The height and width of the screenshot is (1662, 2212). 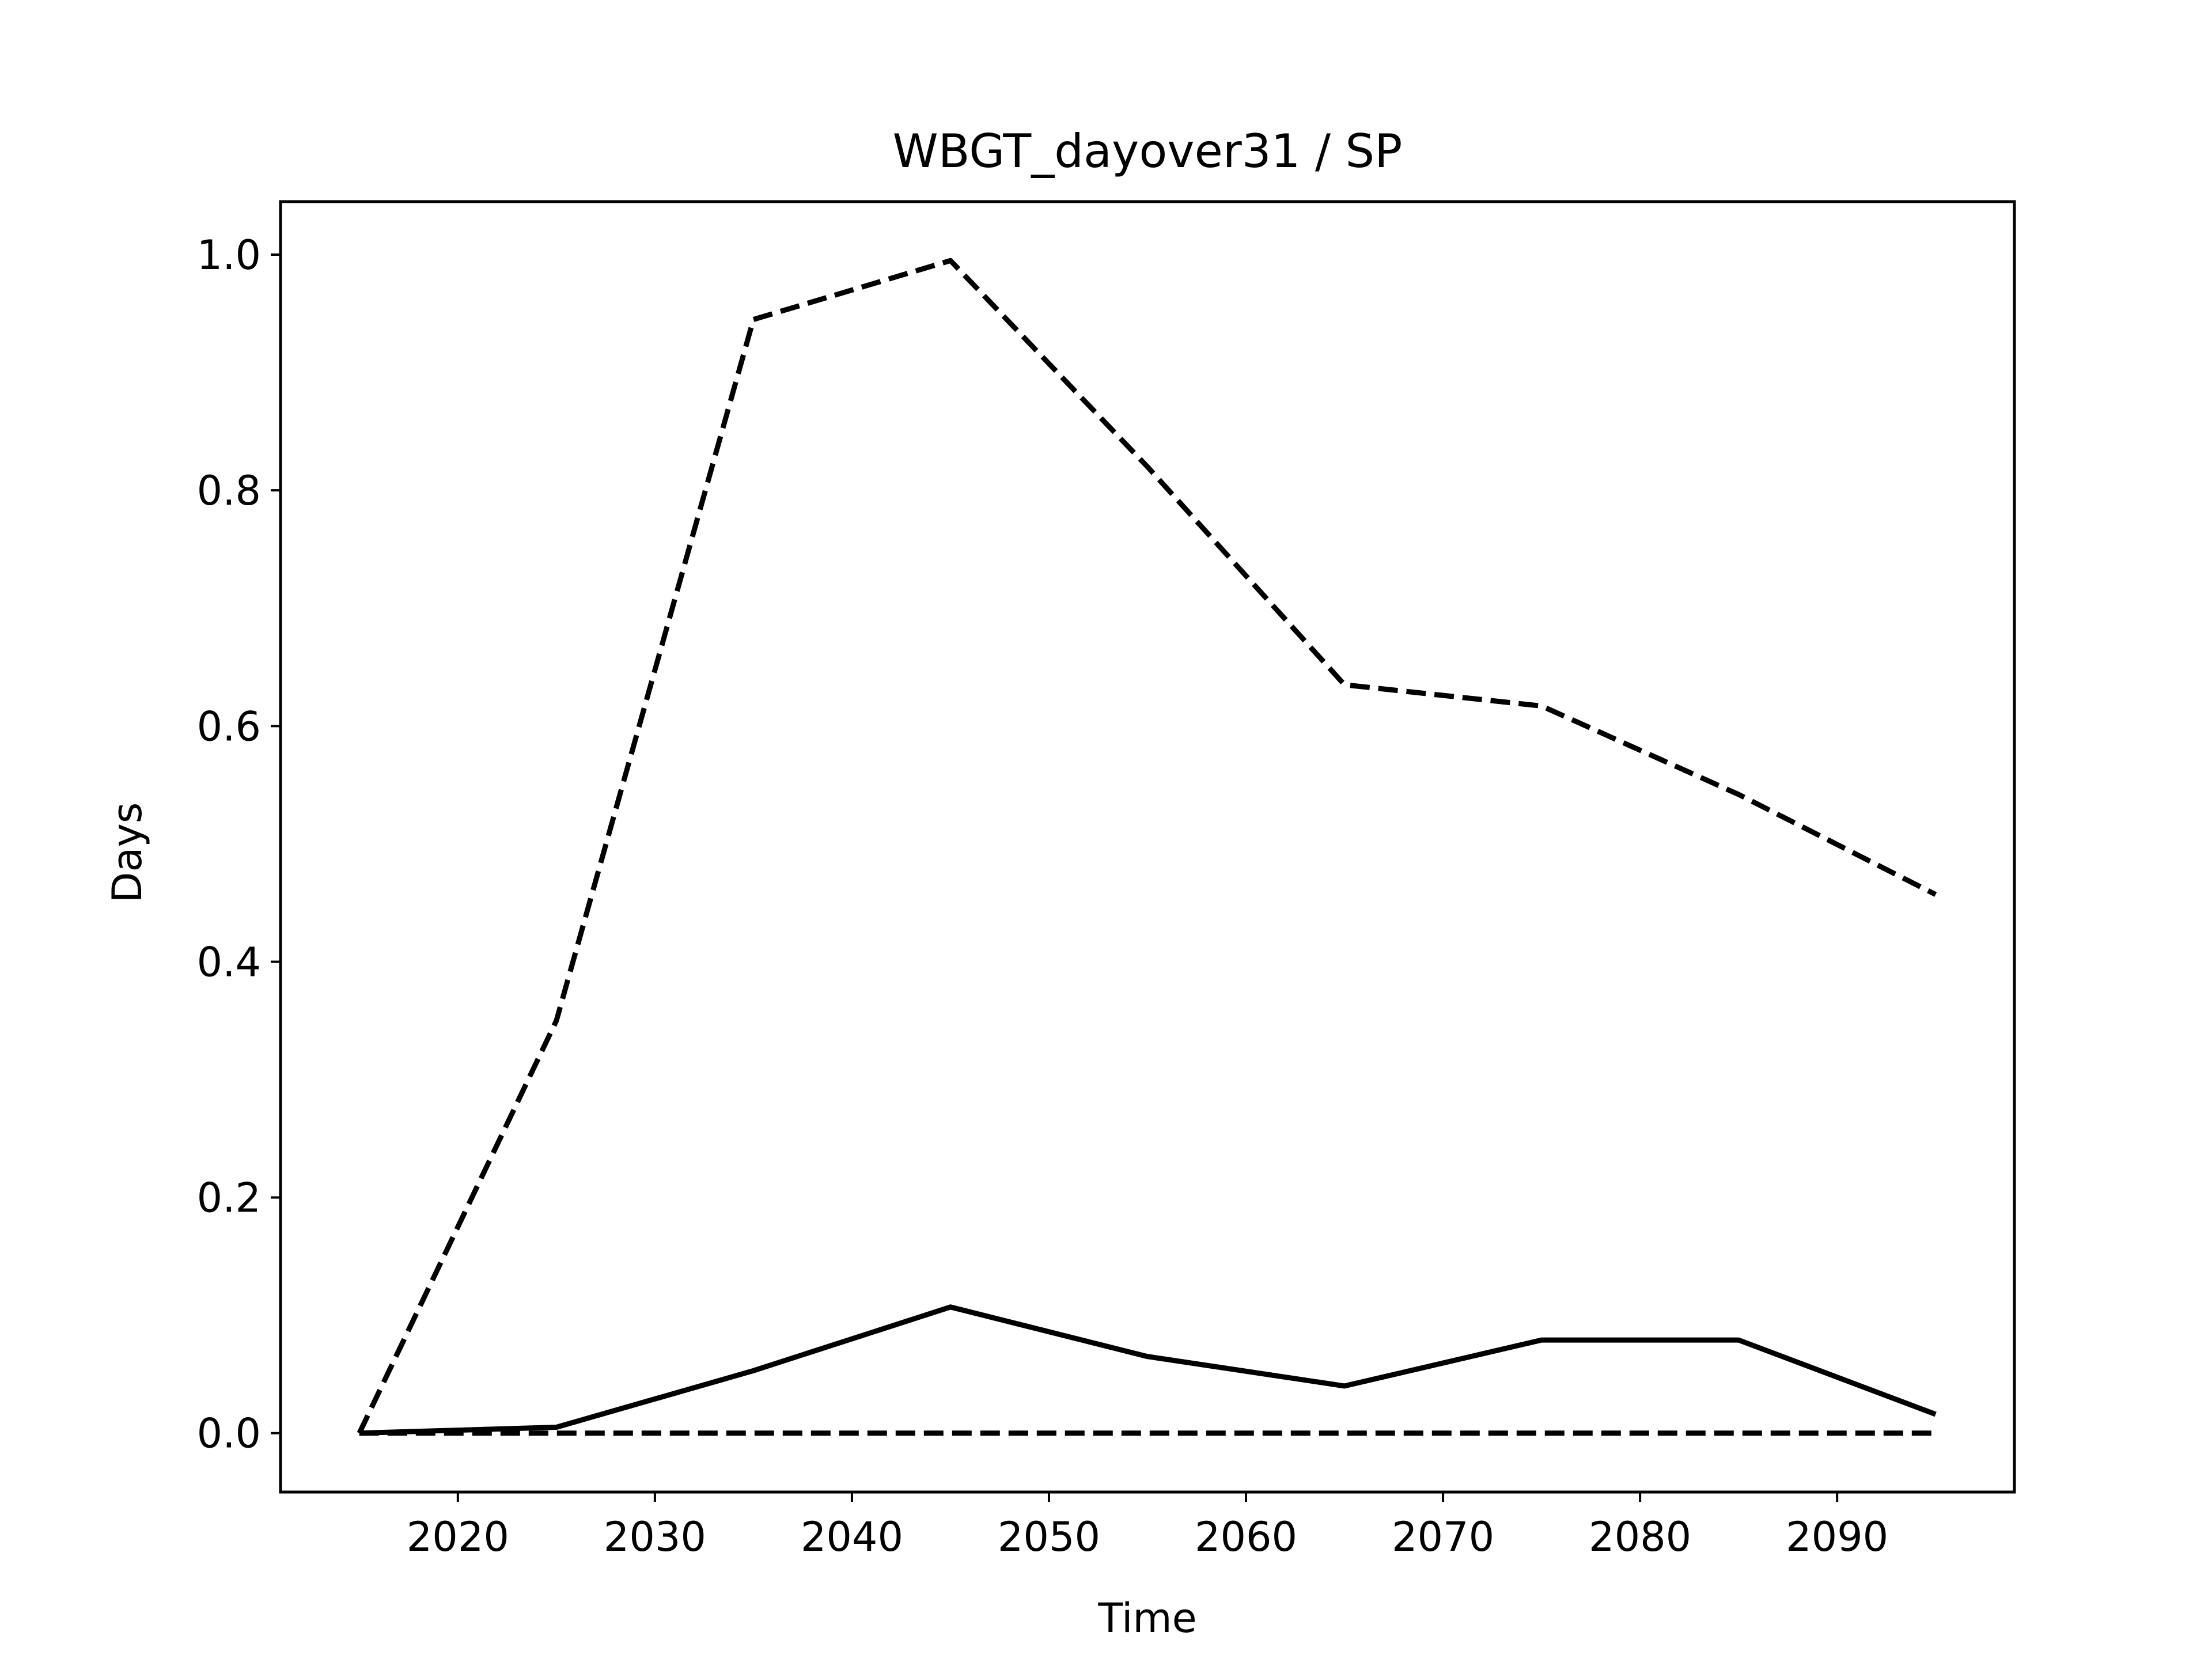 What do you see at coordinates (1146, 1618) in the screenshot?
I see `x-axis-label: Time` at bounding box center [1146, 1618].